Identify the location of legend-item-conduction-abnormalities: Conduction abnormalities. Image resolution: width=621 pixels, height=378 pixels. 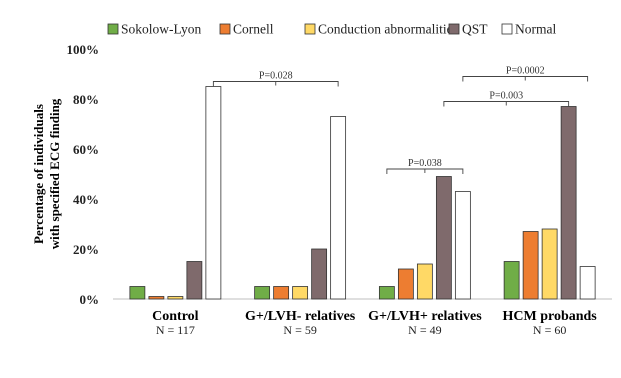
(381, 29).